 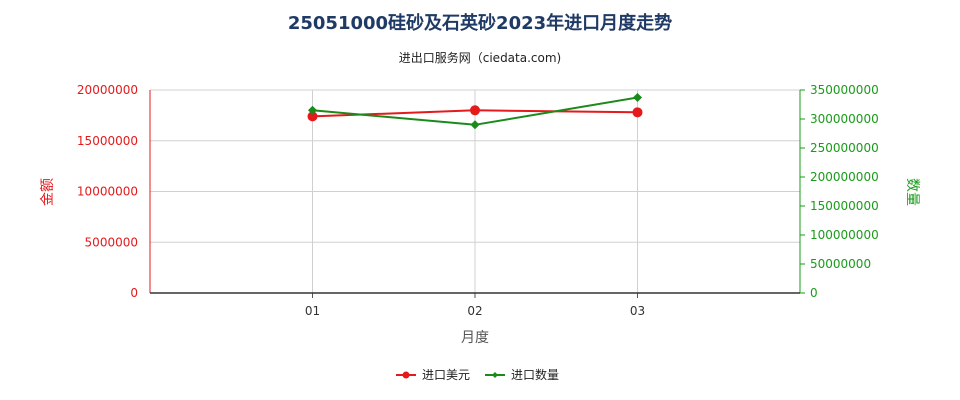 I want to click on y-right-tick-label: 250000000, so click(x=844, y=148).